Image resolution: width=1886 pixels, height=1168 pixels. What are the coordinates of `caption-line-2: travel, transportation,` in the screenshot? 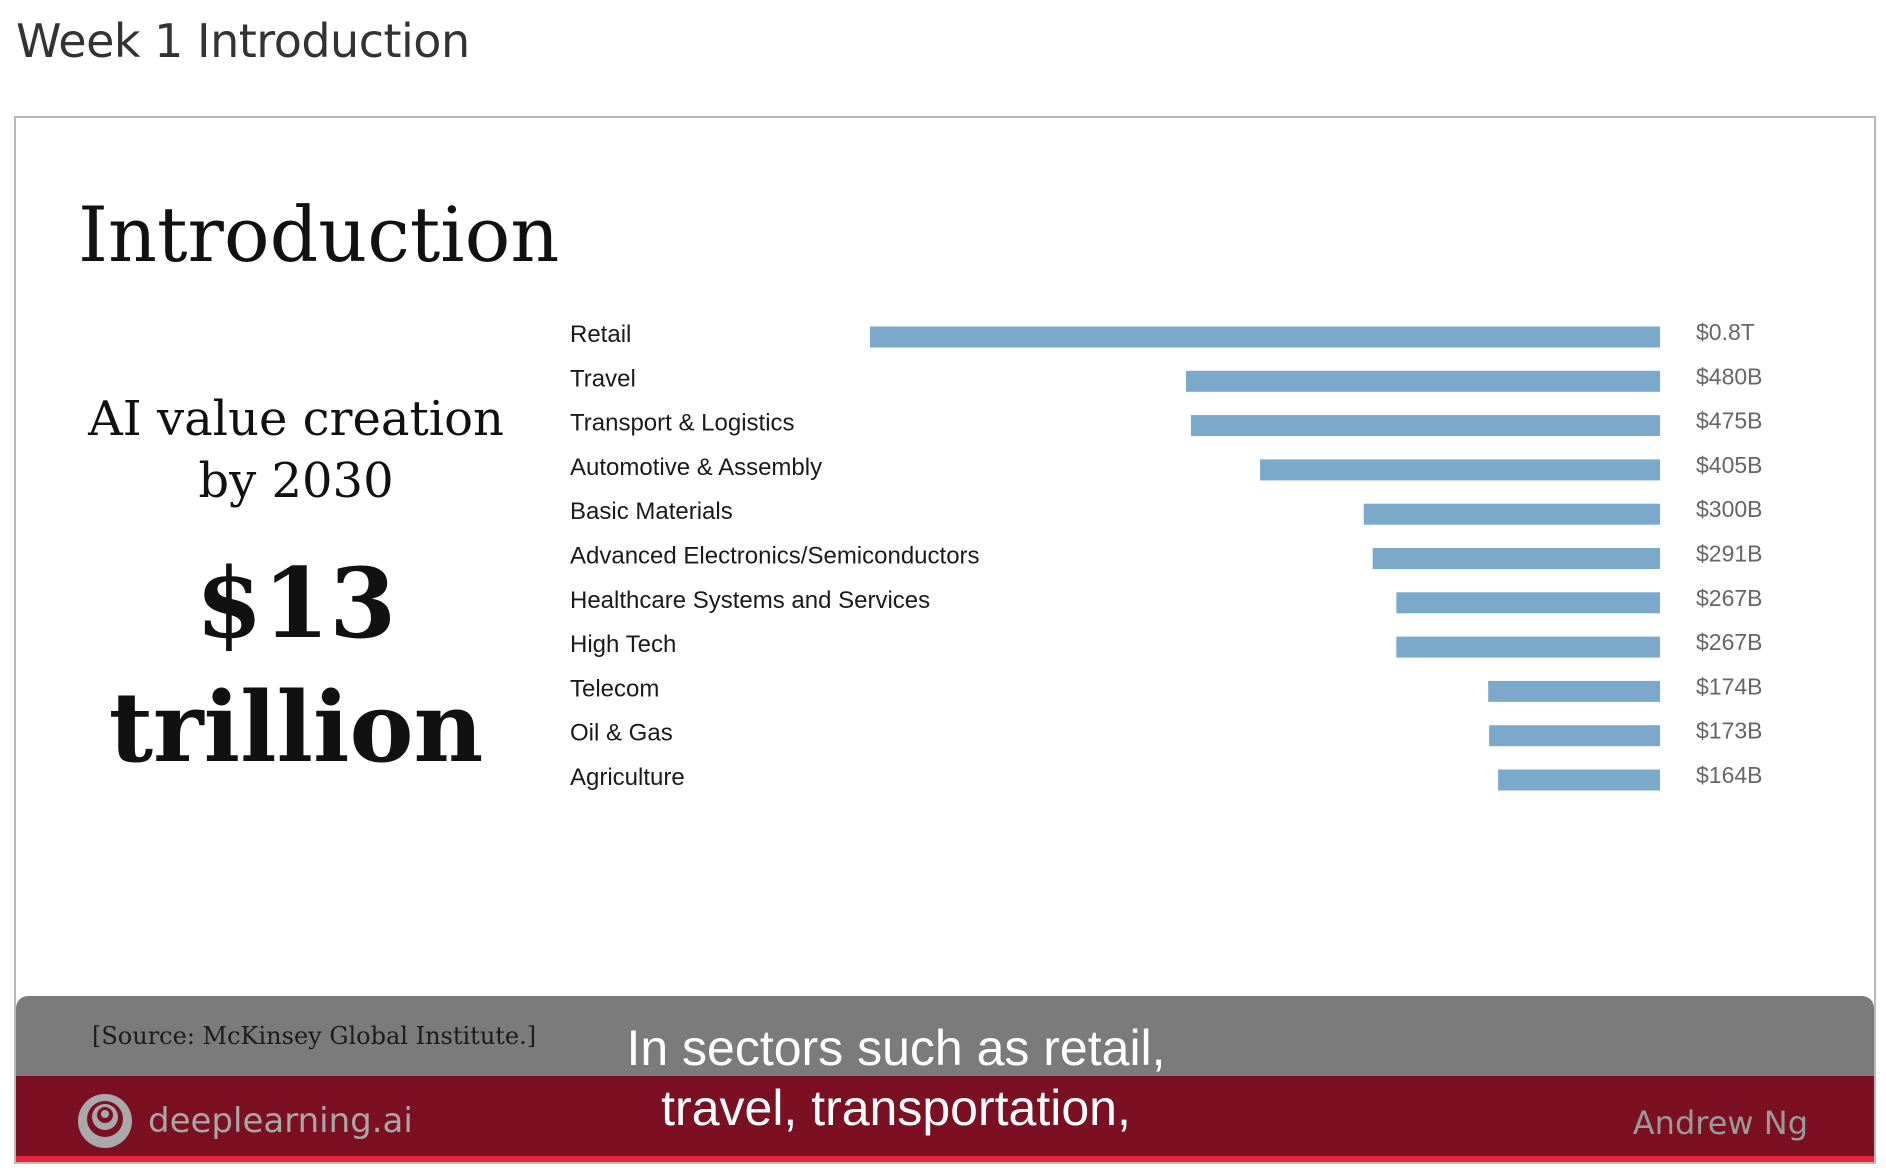 It's located at (896, 1108).